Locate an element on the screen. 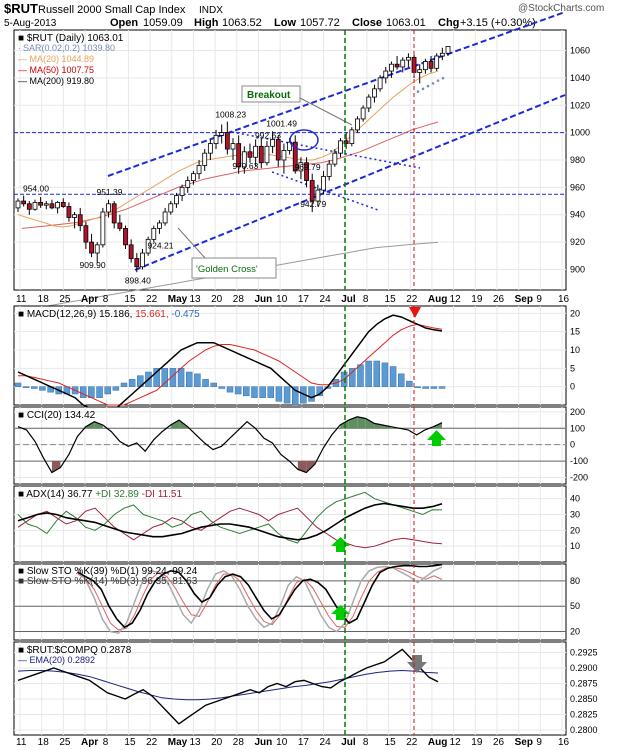  y-tick-label: 30 is located at coordinates (575, 515).